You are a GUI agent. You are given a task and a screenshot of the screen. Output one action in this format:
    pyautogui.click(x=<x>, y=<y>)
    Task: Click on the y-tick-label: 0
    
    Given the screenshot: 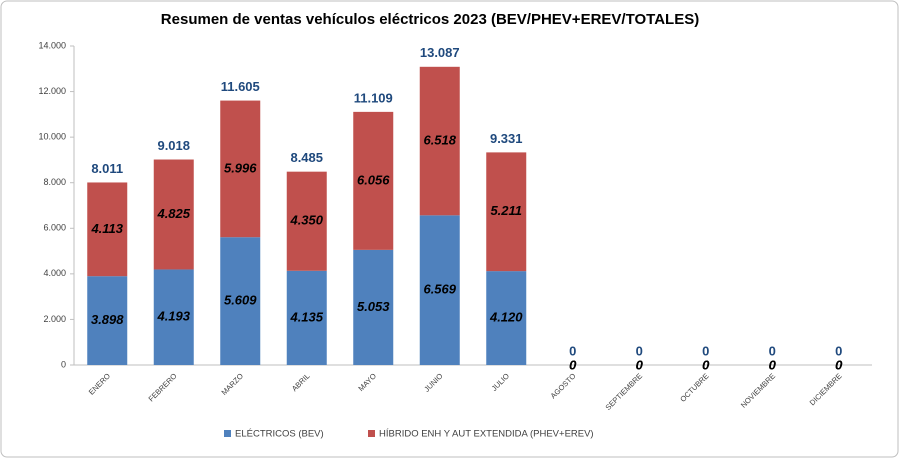 What is the action you would take?
    pyautogui.click(x=63, y=364)
    